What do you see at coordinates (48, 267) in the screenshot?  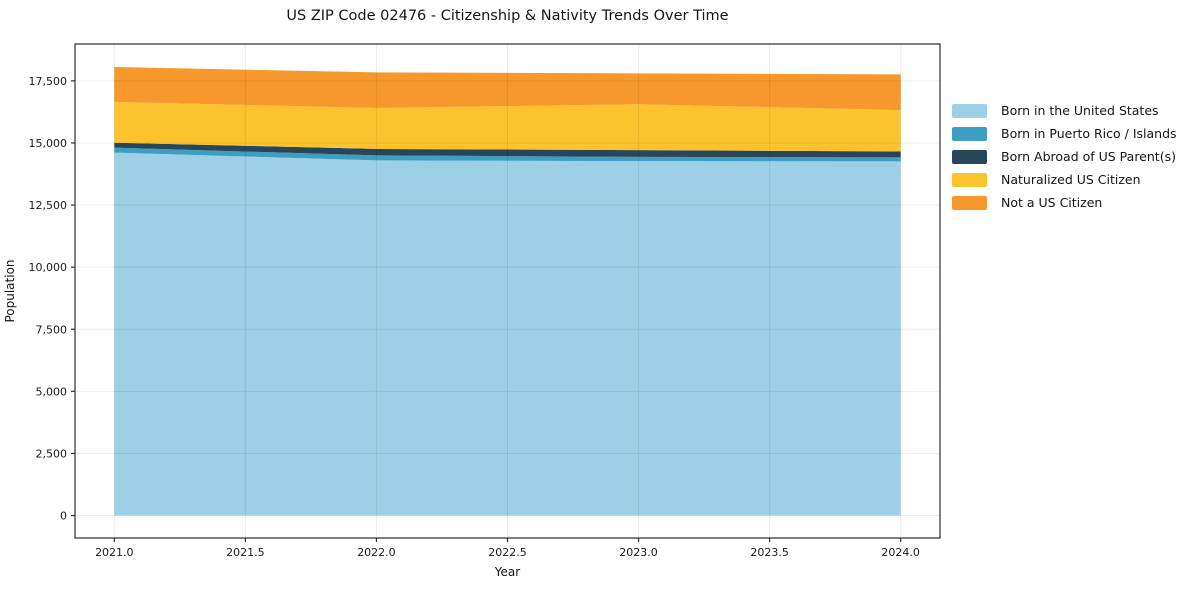 I see `y-tick-label: 10,000` at bounding box center [48, 267].